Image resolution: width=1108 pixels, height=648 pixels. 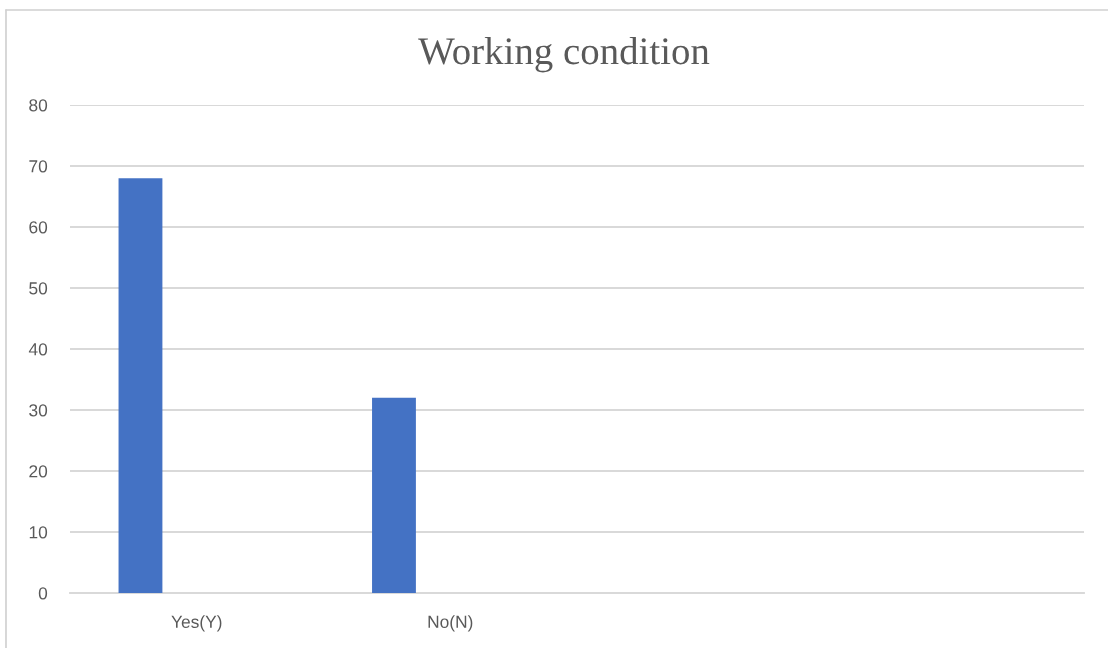 I want to click on y-tick-label: 50, so click(x=38, y=288).